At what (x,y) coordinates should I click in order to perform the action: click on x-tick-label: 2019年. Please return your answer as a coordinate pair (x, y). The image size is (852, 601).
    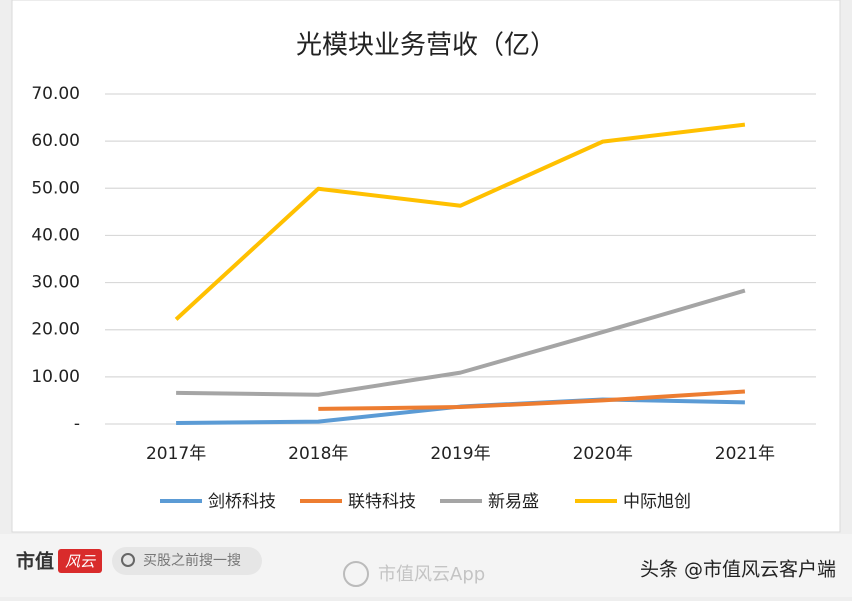
    Looking at the image, I should click on (460, 454).